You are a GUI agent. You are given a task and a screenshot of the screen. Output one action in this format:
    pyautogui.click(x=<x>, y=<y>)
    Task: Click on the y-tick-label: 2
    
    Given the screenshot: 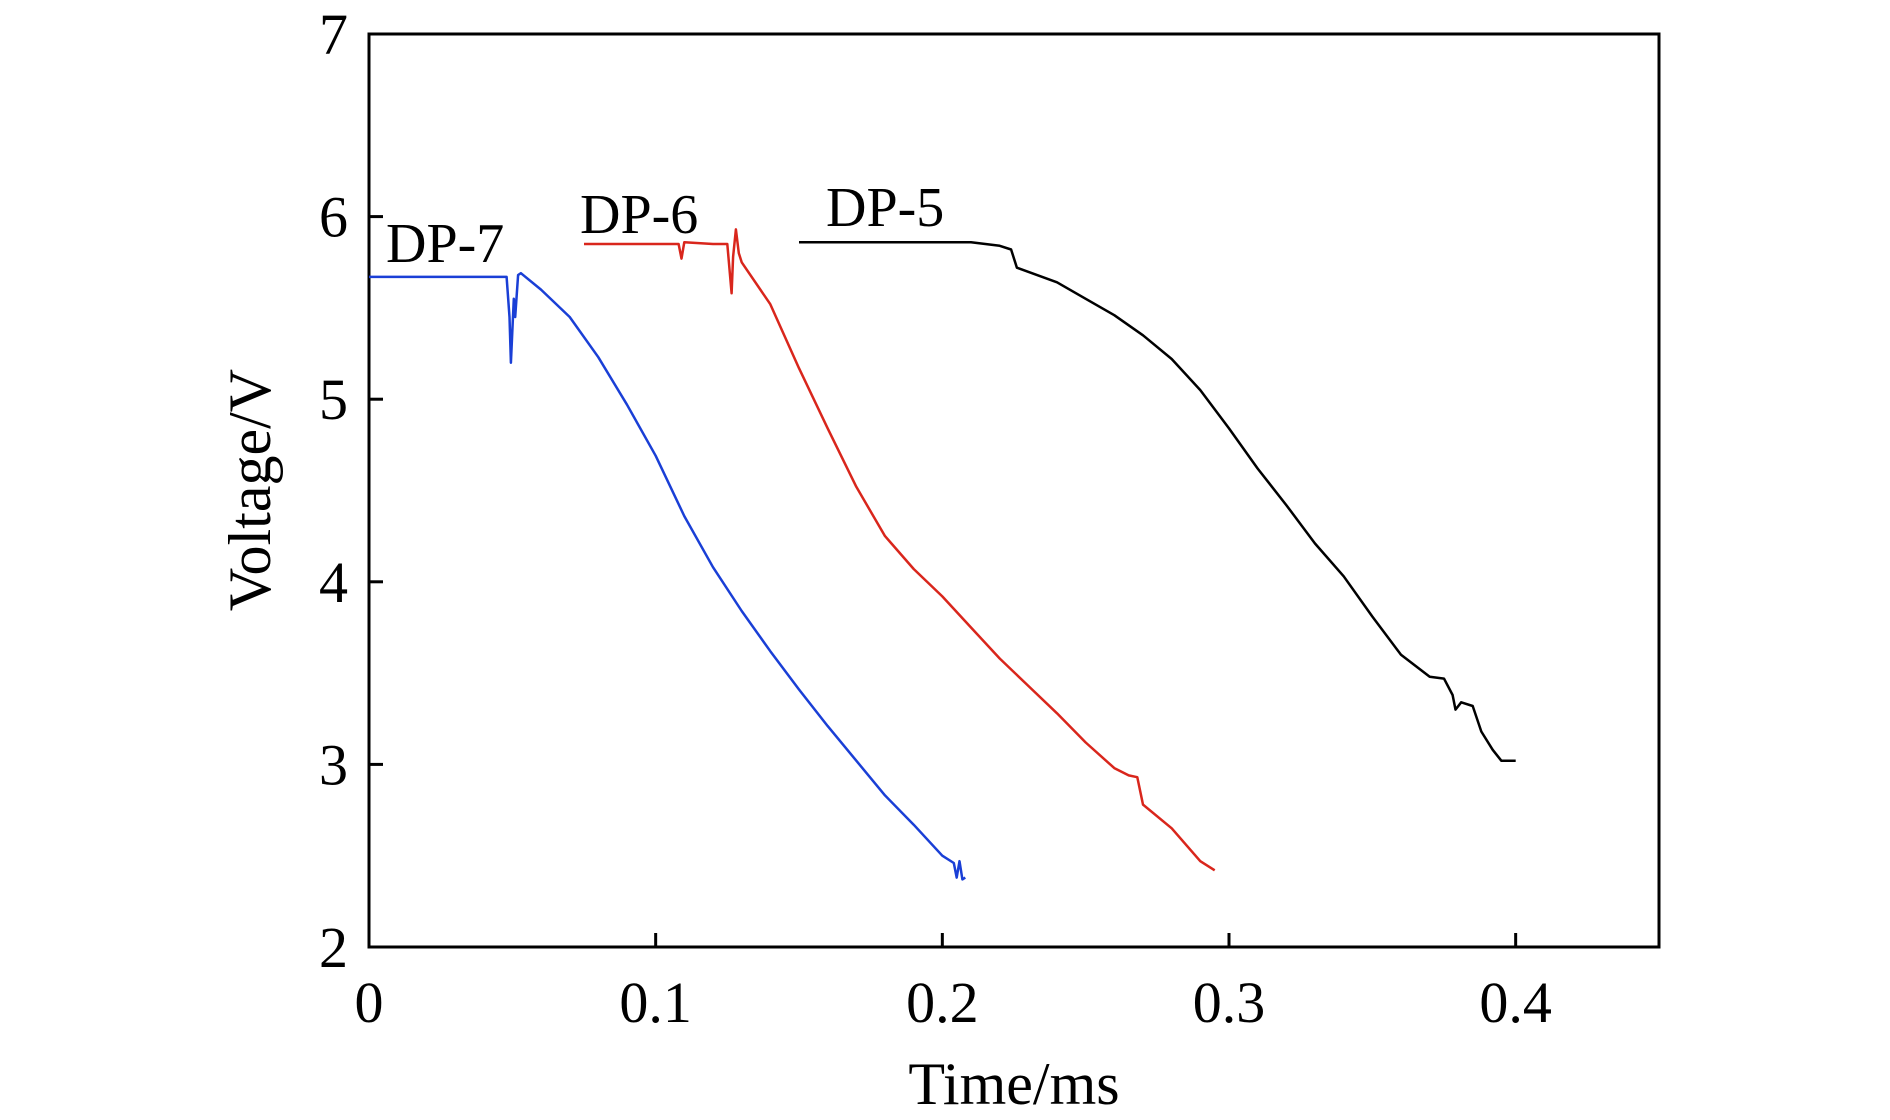 What is the action you would take?
    pyautogui.click(x=333, y=947)
    